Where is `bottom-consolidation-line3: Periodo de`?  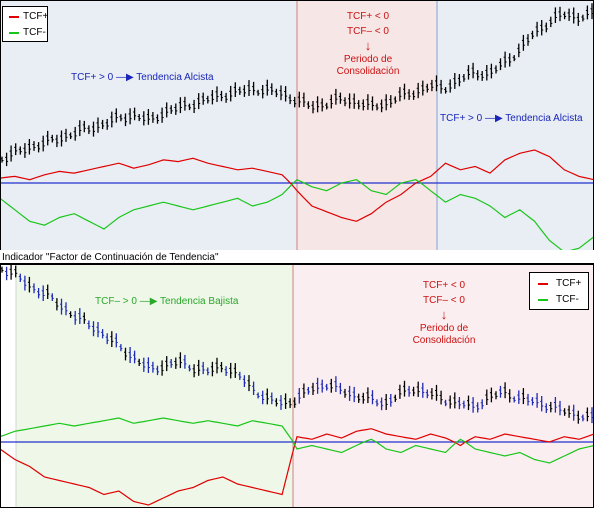 bottom-consolidation-line3: Periodo de is located at coordinates (444, 328).